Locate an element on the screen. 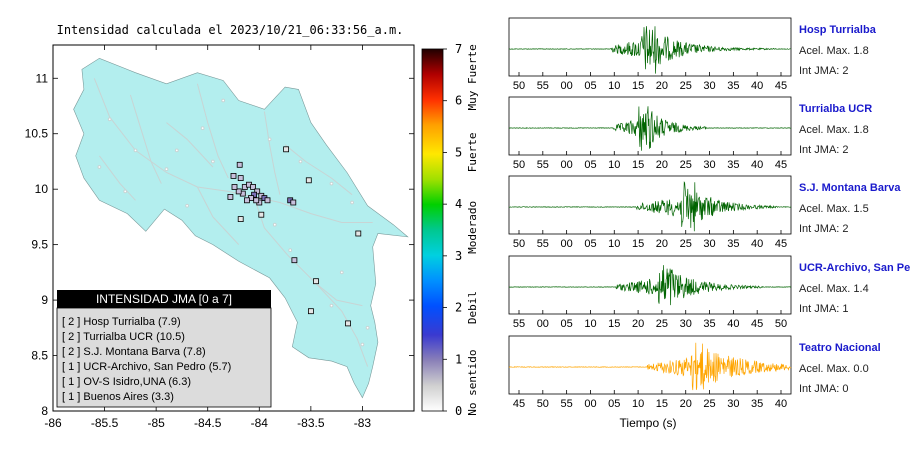 The width and height of the screenshot is (910, 460). y-tick-label: 11 is located at coordinates (42, 78).